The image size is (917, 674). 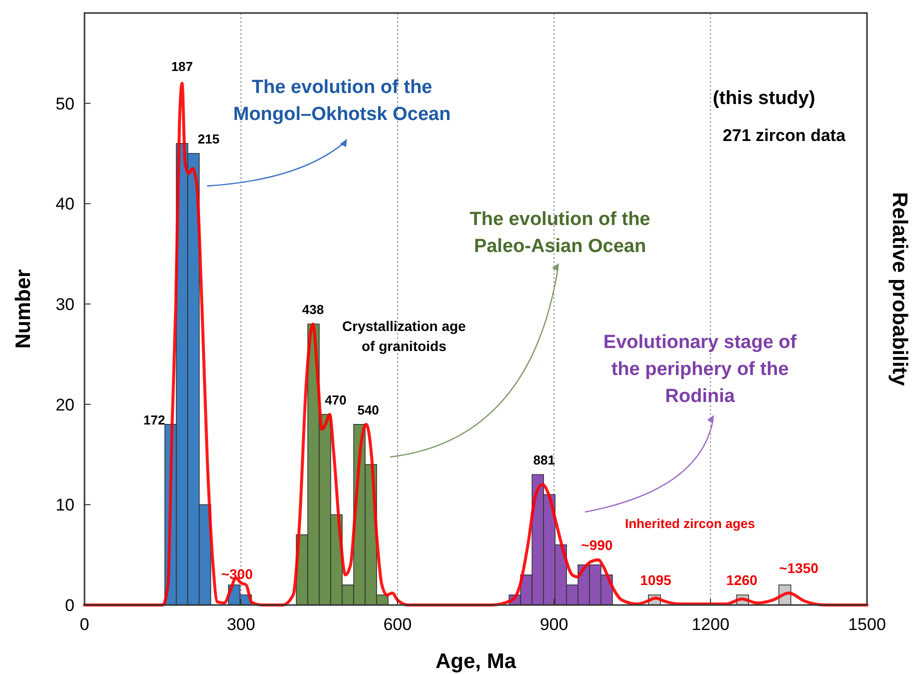 What do you see at coordinates (368, 410) in the screenshot?
I see `annotation: 540` at bounding box center [368, 410].